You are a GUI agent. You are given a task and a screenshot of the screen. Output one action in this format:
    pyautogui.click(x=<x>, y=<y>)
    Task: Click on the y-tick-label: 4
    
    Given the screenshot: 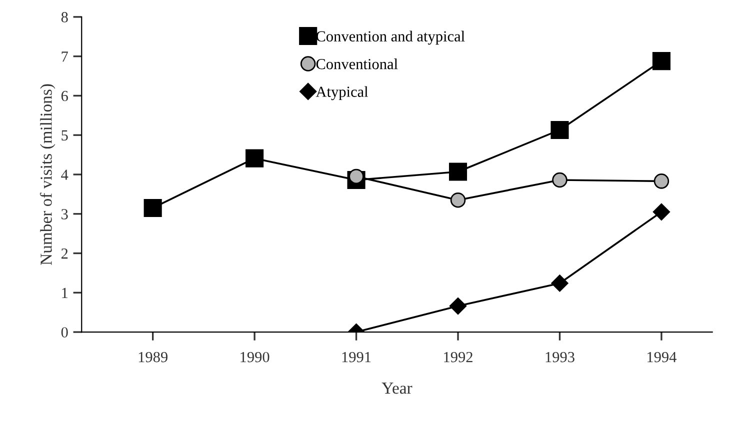 What is the action you would take?
    pyautogui.click(x=64, y=175)
    